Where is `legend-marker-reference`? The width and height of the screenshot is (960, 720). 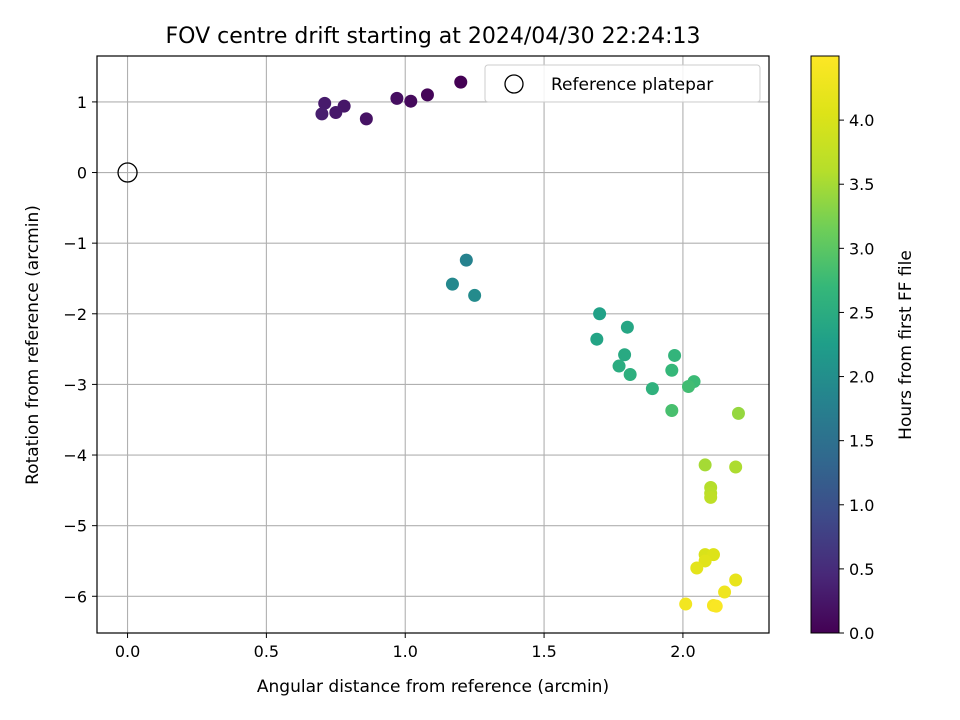 legend-marker-reference is located at coordinates (514, 84).